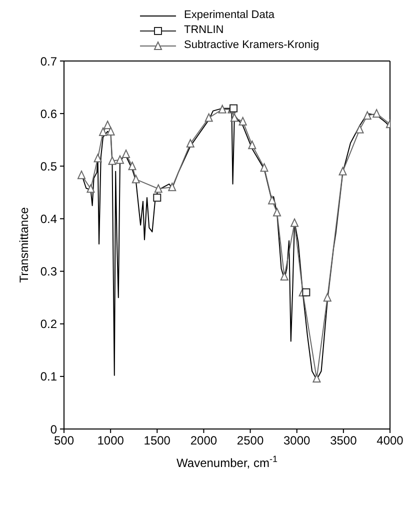 The height and width of the screenshot is (505, 419). What do you see at coordinates (49, 113) in the screenshot?
I see `y-tick-label: 0.6` at bounding box center [49, 113].